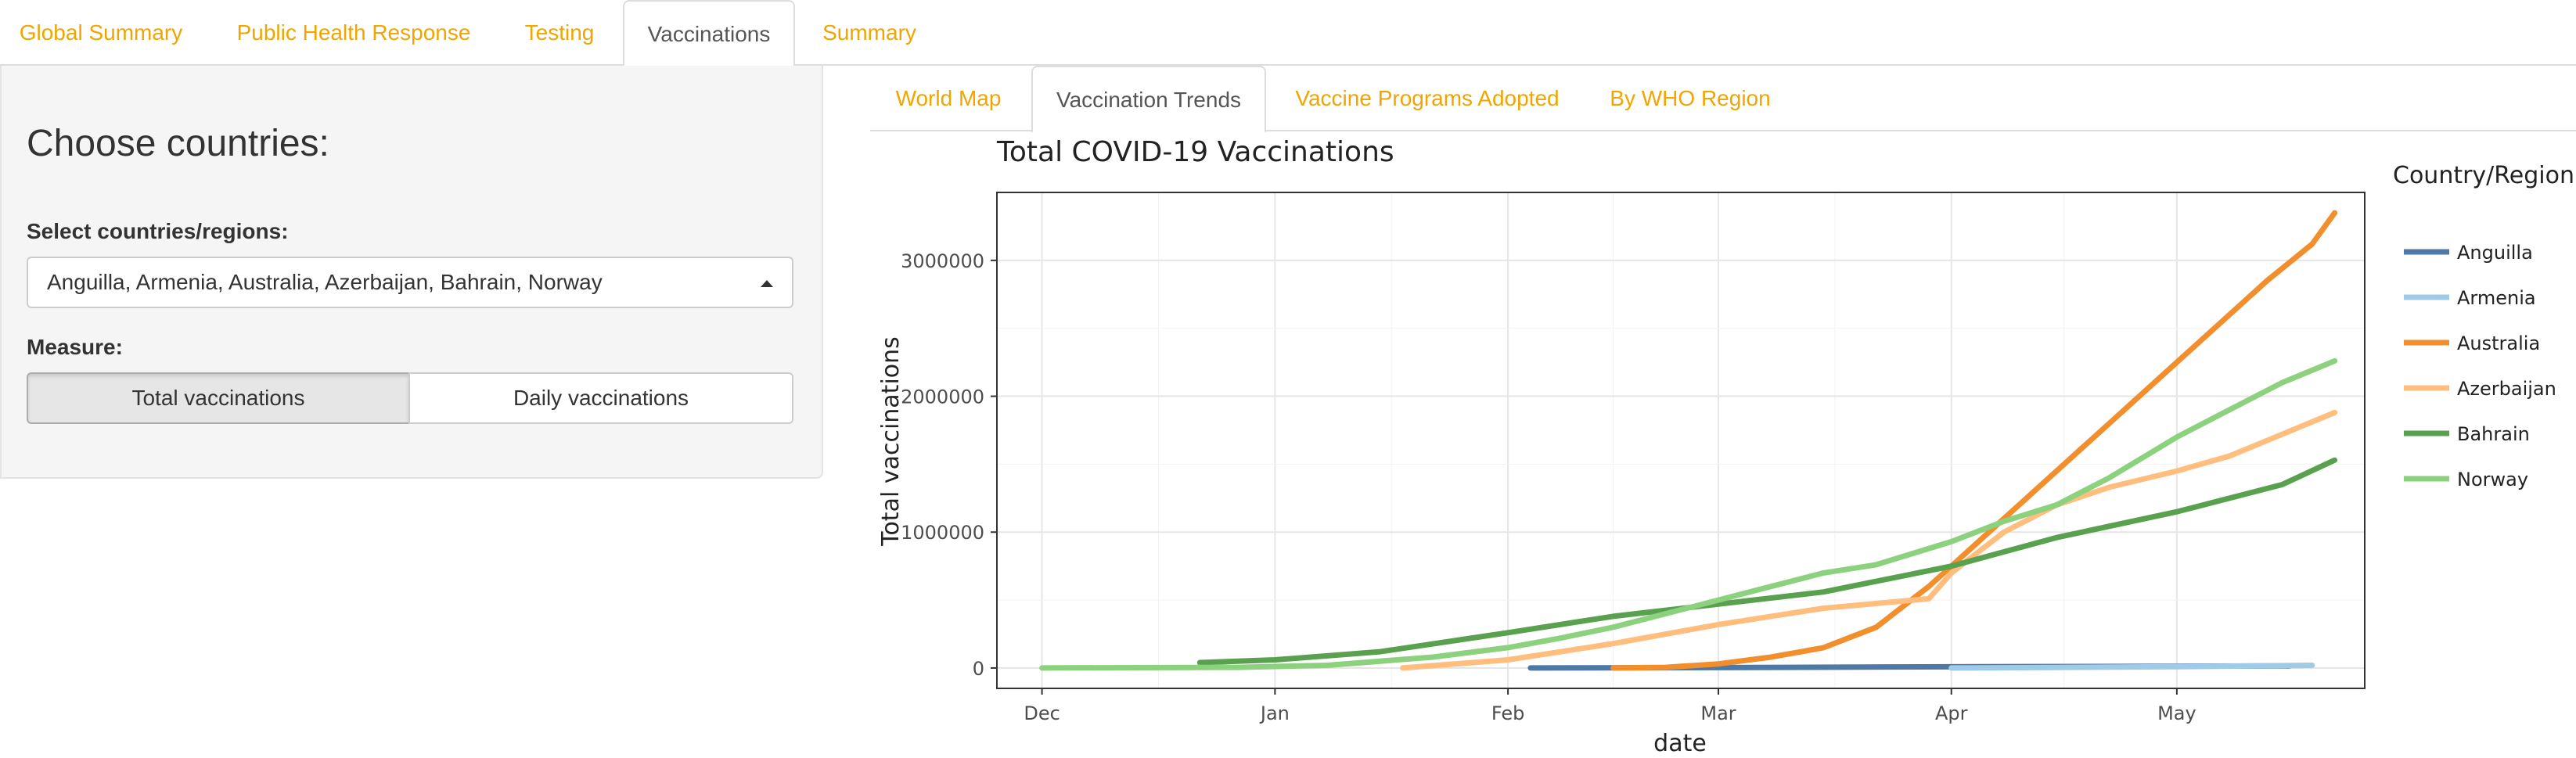 The image size is (2576, 758). What do you see at coordinates (1195, 152) in the screenshot?
I see `chart-title: Total COVID-19 Vaccinations` at bounding box center [1195, 152].